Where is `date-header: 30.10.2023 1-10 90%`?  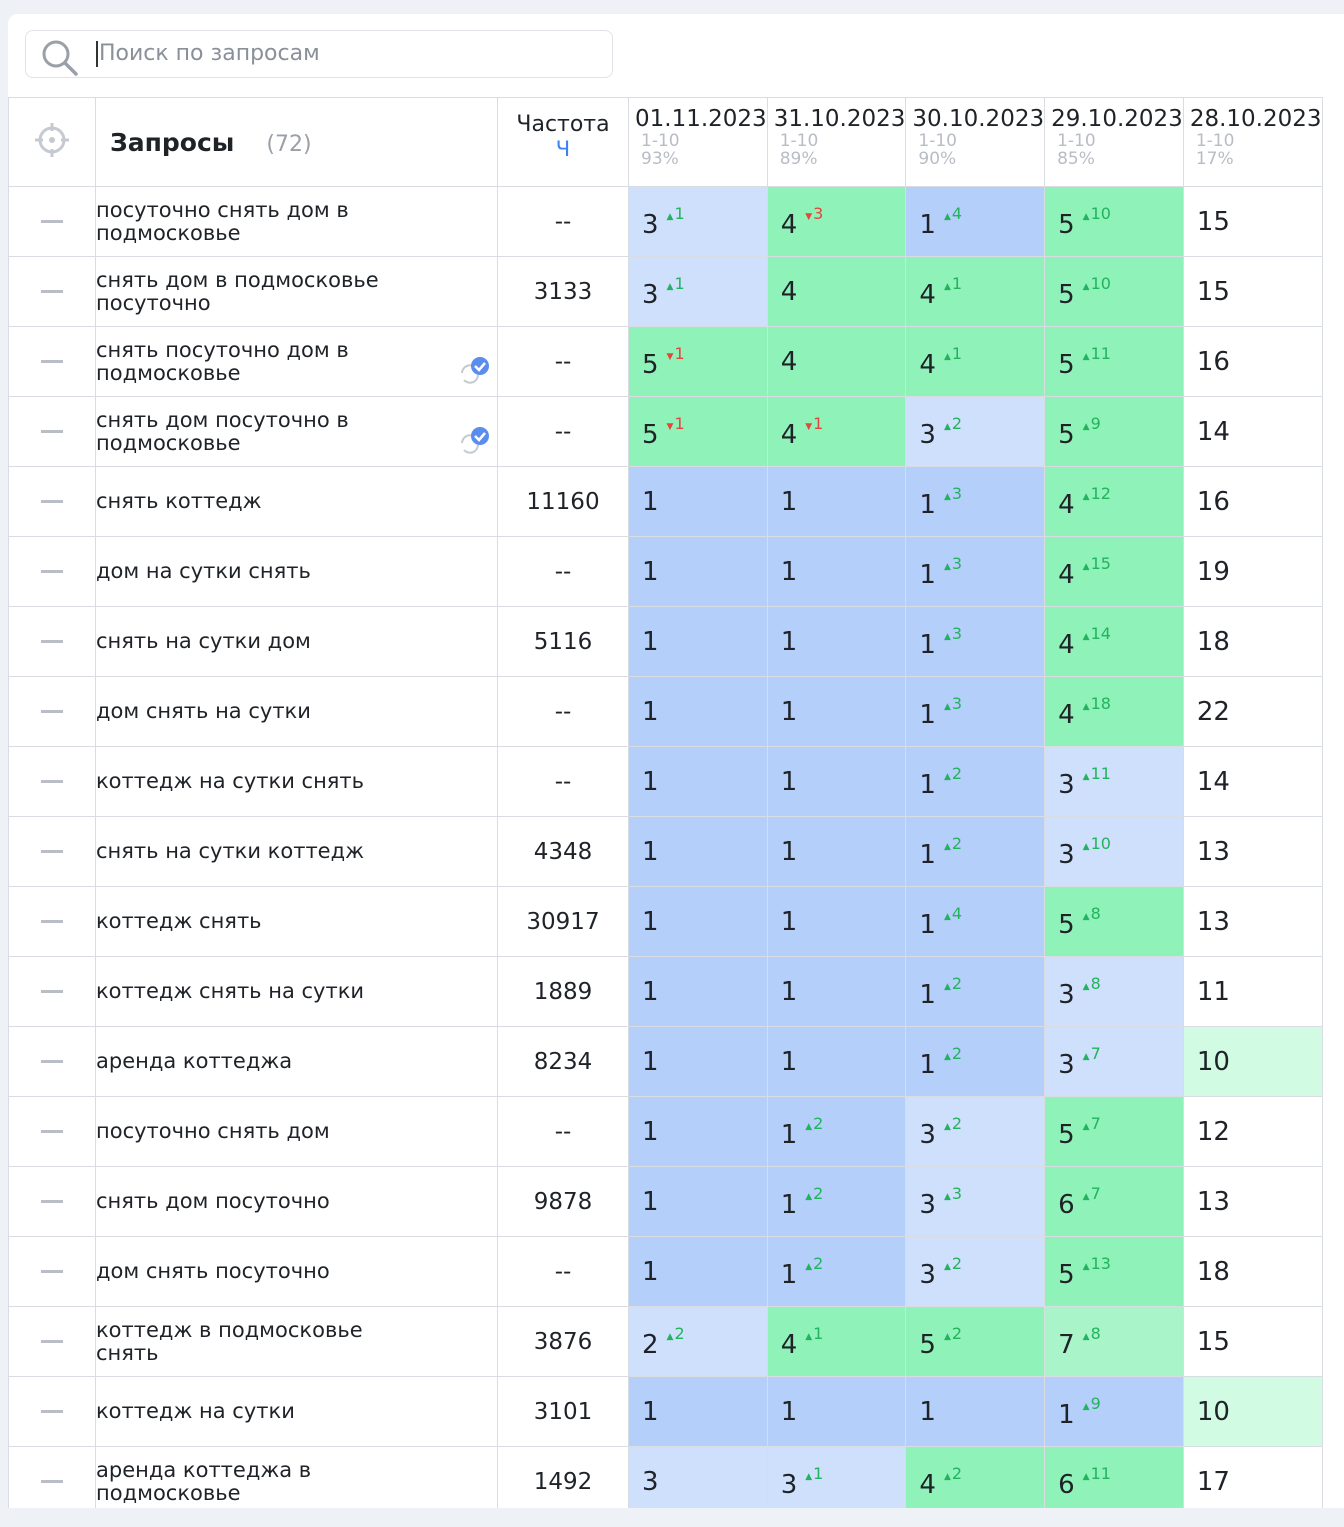 date-header: 30.10.2023 1-10 90% is located at coordinates (975, 142).